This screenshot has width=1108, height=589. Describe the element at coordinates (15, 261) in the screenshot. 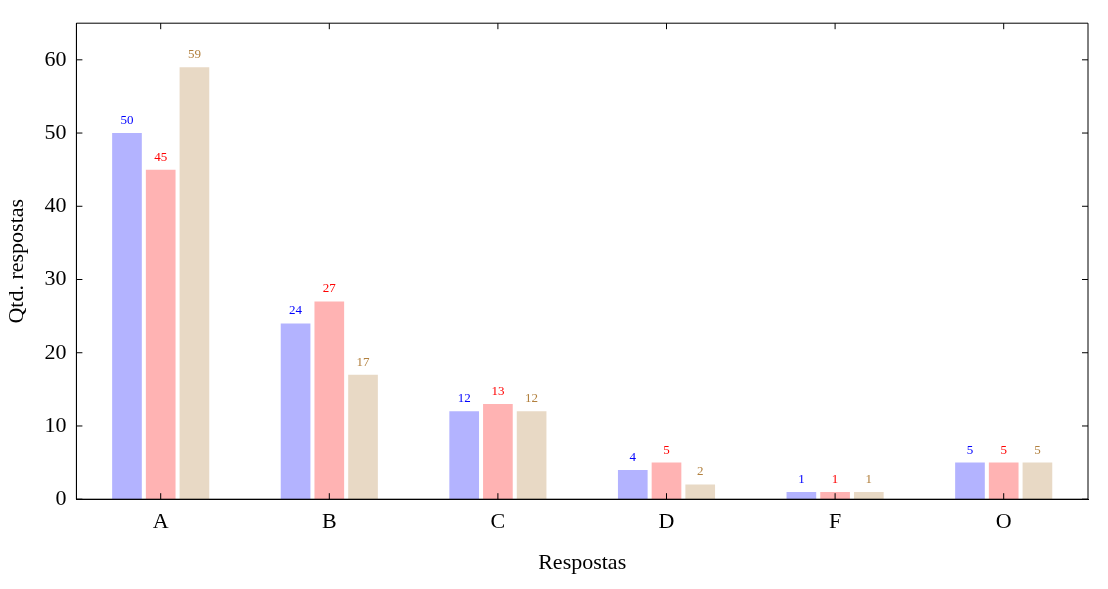

I see `y-axis-title: Qtd. respostas` at that location.